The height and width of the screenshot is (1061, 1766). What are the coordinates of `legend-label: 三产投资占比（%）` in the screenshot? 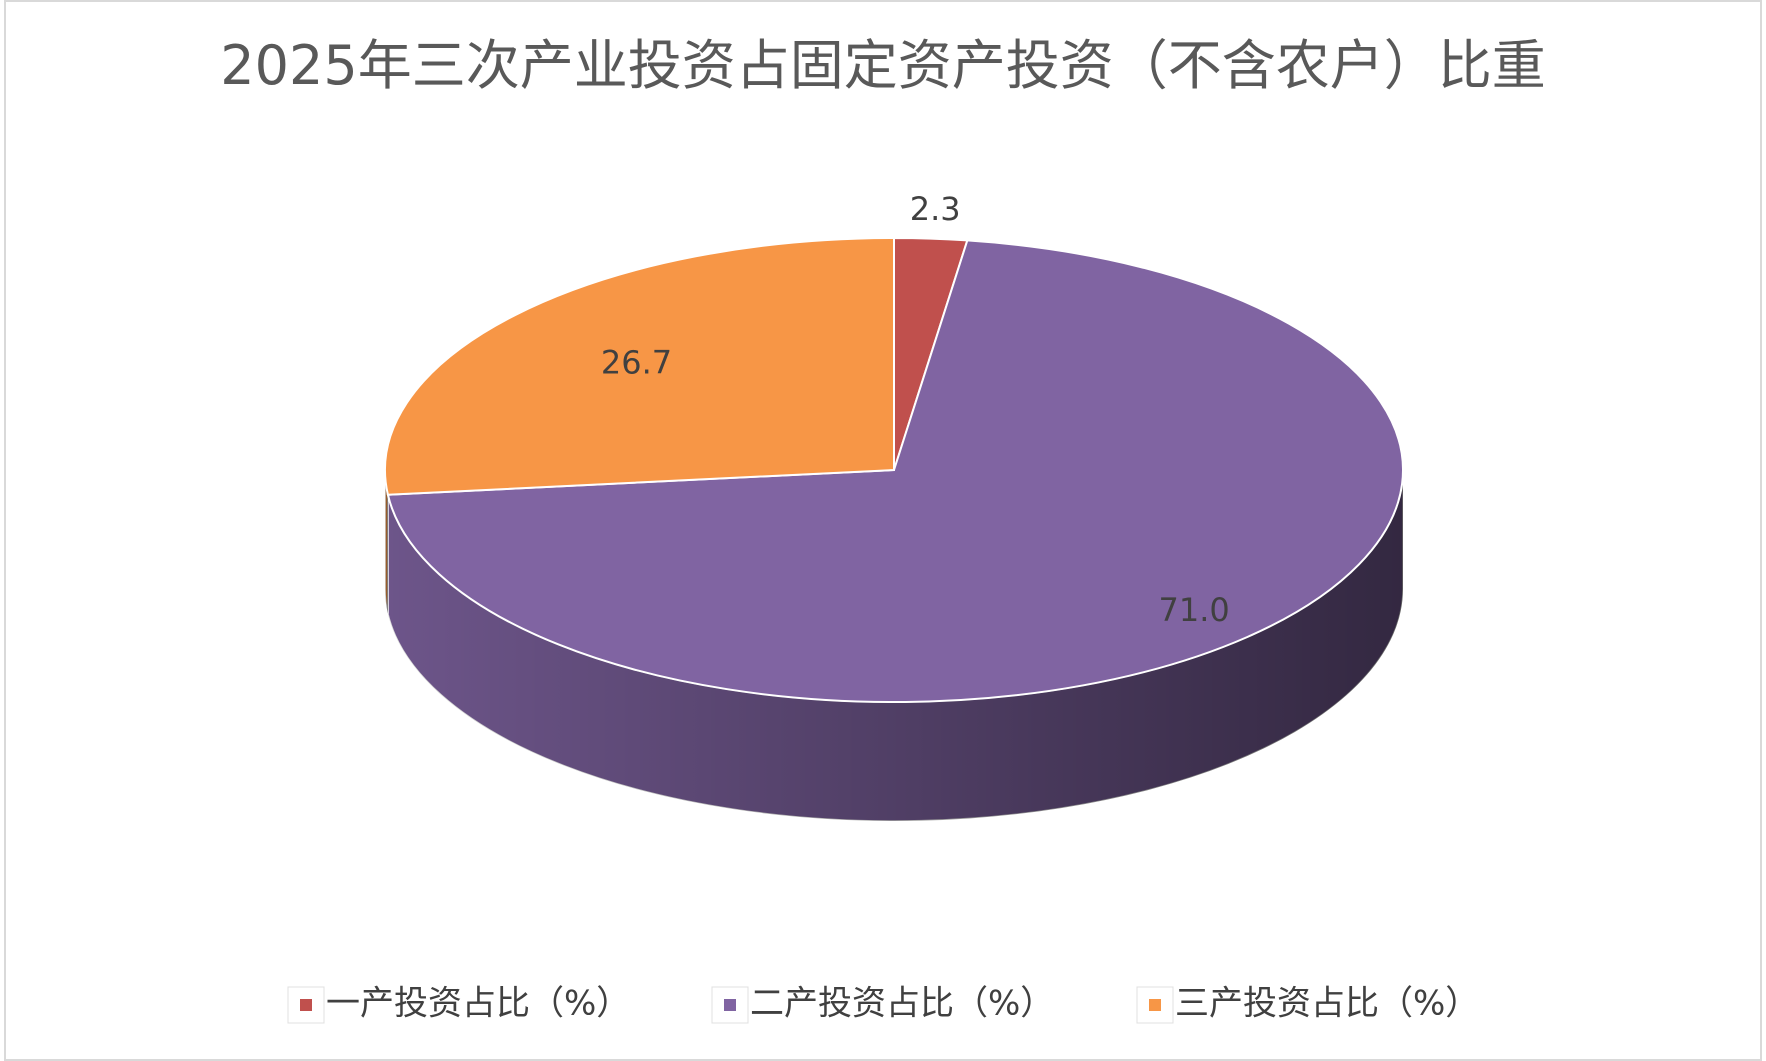 It's located at (1327, 1004).